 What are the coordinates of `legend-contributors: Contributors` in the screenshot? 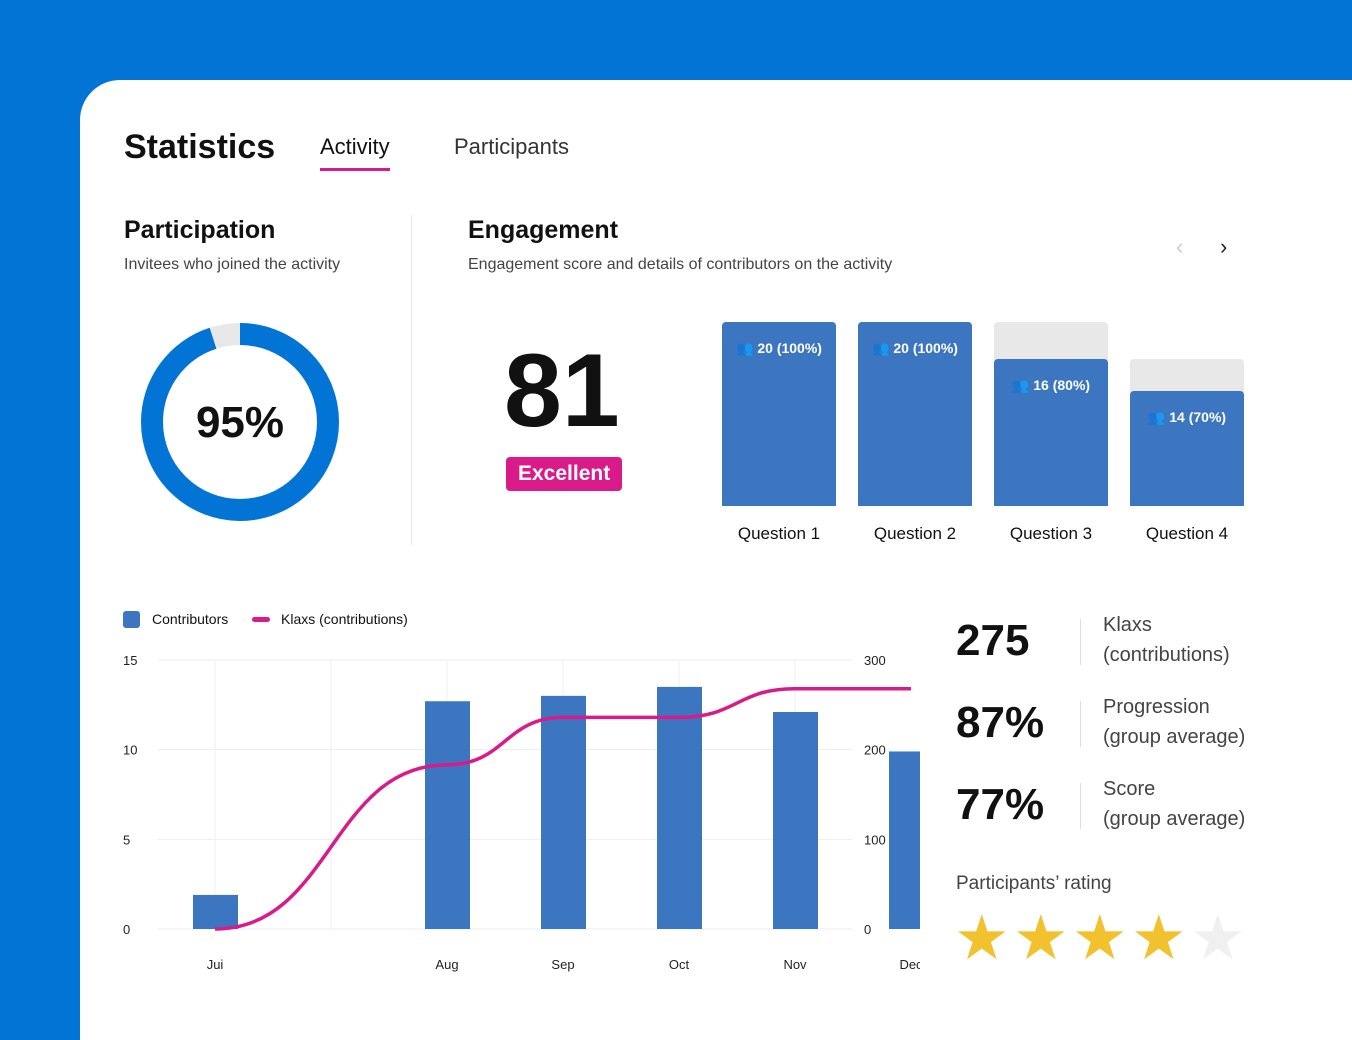 It's located at (190, 619).